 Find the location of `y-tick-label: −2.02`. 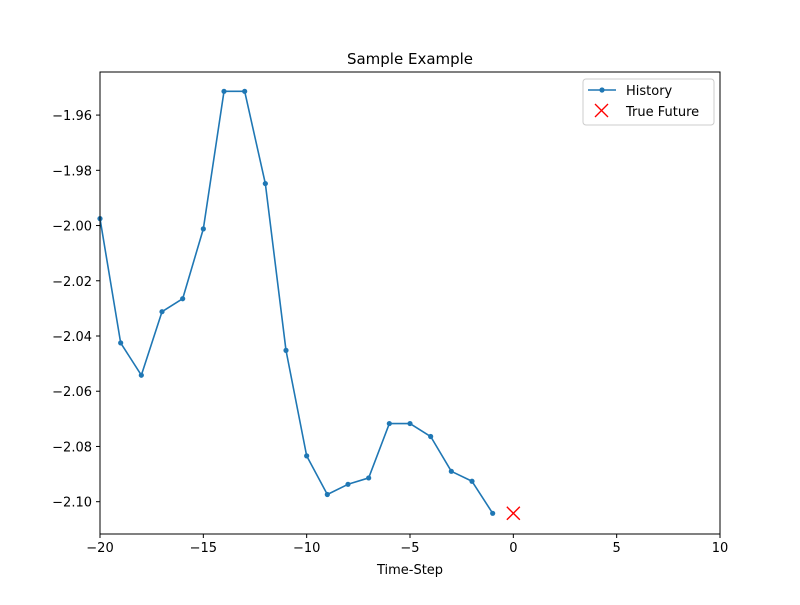

y-tick-label: −2.02 is located at coordinates (72, 282).